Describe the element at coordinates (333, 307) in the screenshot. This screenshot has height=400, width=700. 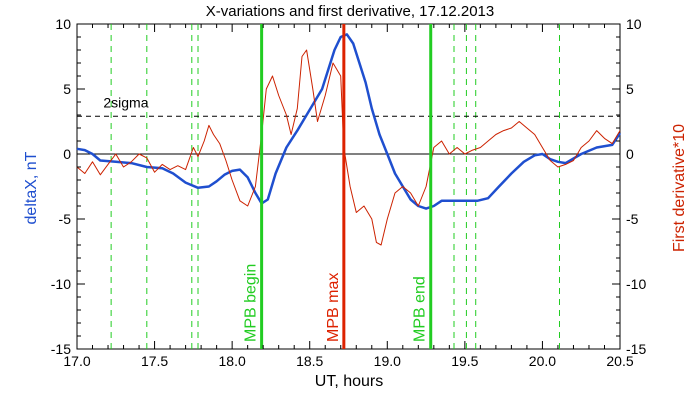
I see `mpb-max-label: MPB max` at that location.